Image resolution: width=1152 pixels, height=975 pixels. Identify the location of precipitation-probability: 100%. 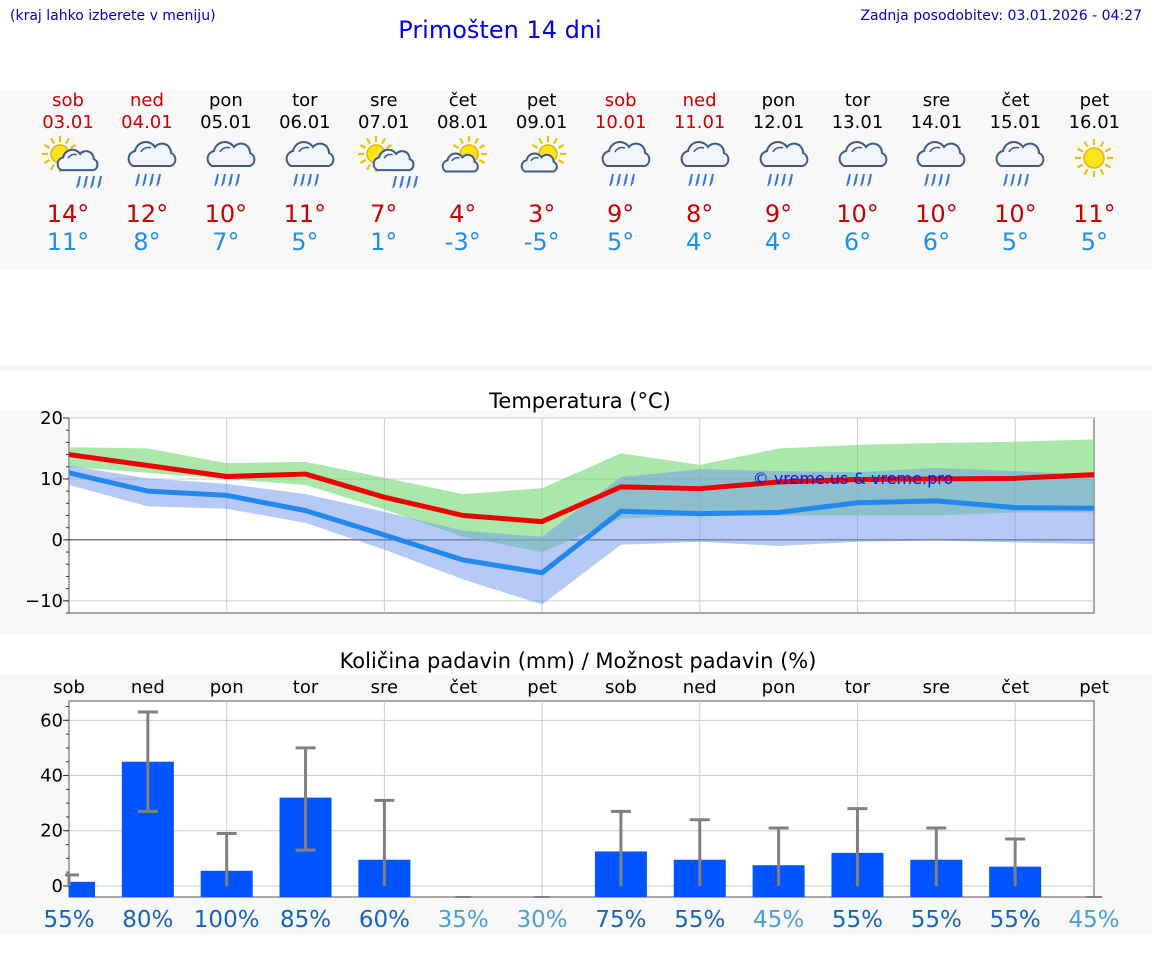
(227, 920).